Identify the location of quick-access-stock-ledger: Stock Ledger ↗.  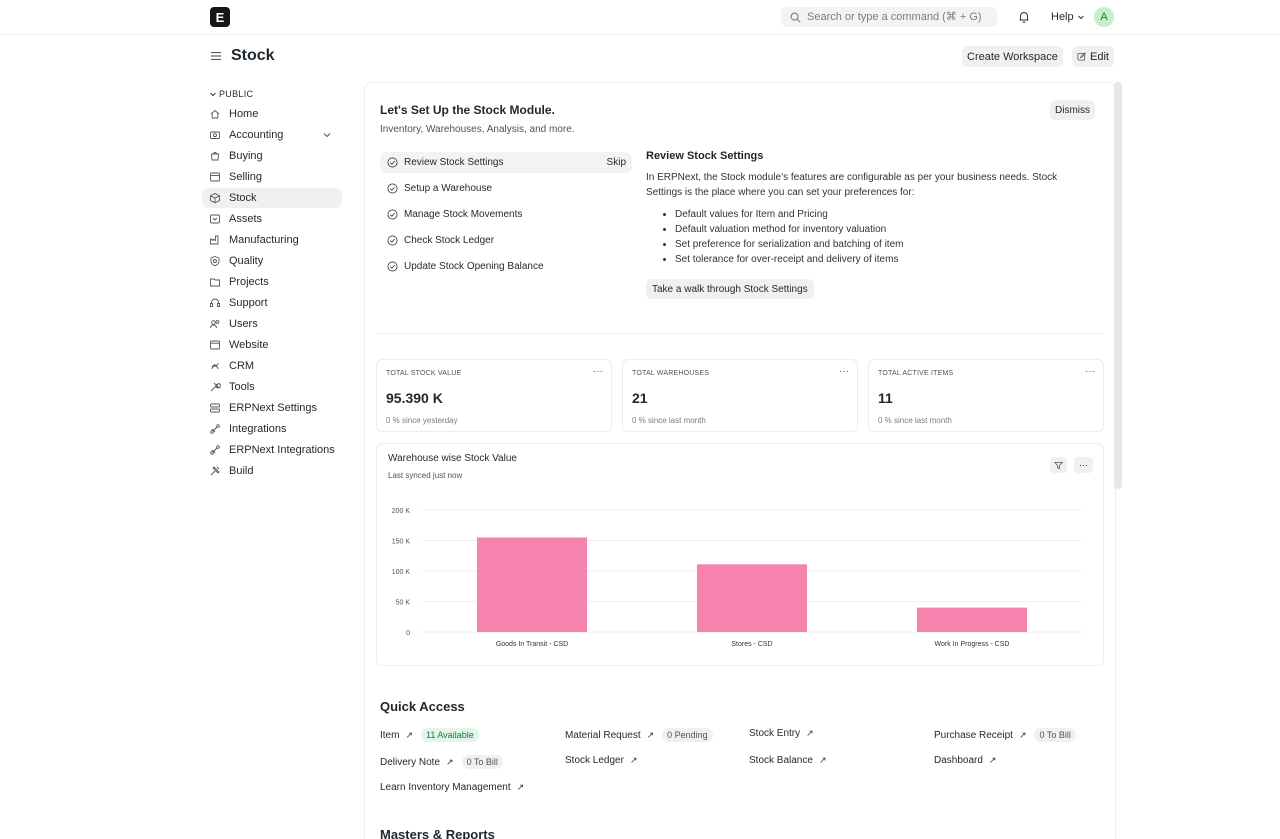
(601, 760).